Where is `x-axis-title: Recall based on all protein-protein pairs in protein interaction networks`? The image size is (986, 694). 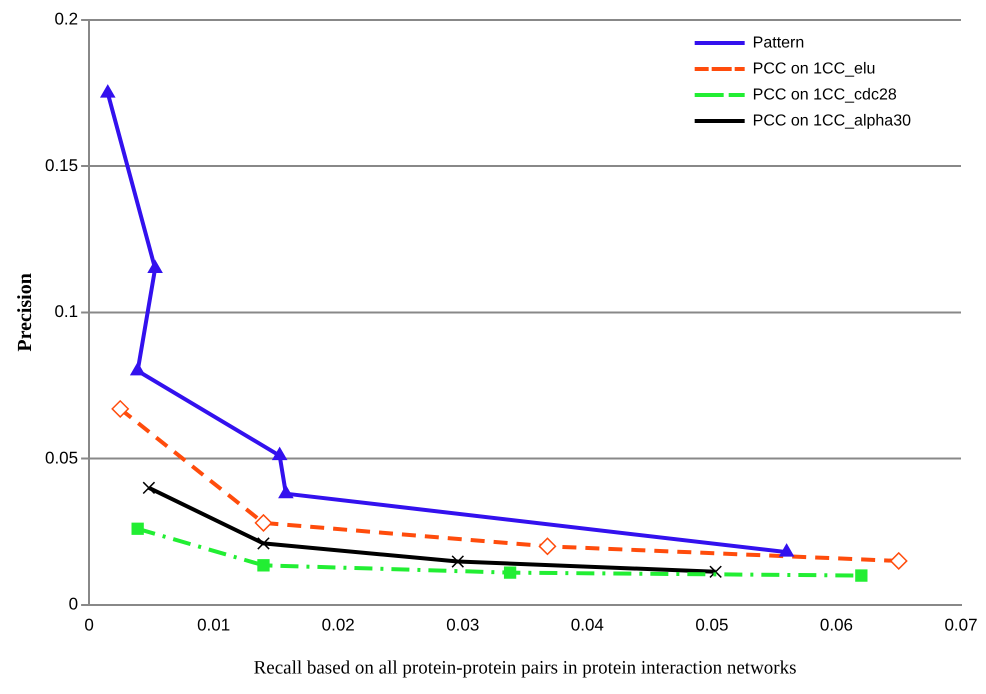
x-axis-title: Recall based on all protein-protein pairs in protein interaction networks is located at coordinates (525, 668).